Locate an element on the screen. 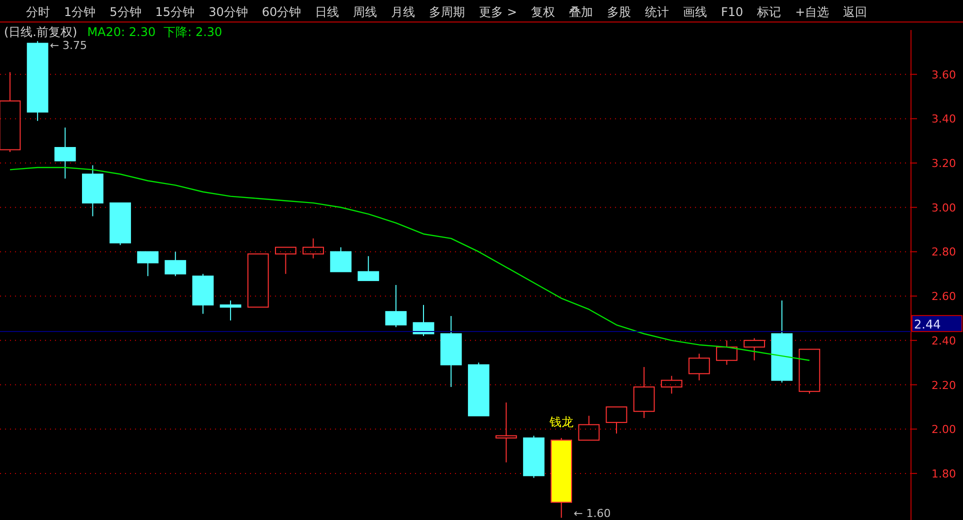  text: 复权 is located at coordinates (543, 12).